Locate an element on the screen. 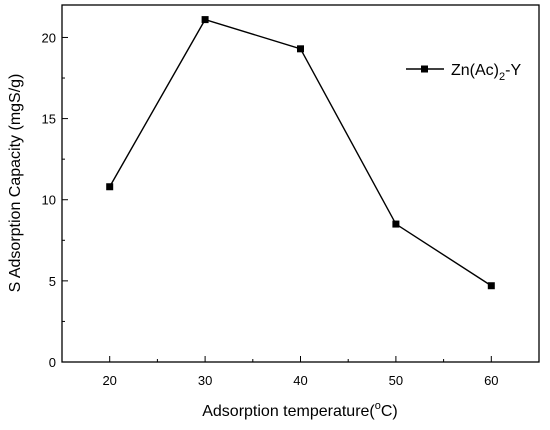  x-axis-title-text: Adsorption temperature( is located at coordinates (288, 411).